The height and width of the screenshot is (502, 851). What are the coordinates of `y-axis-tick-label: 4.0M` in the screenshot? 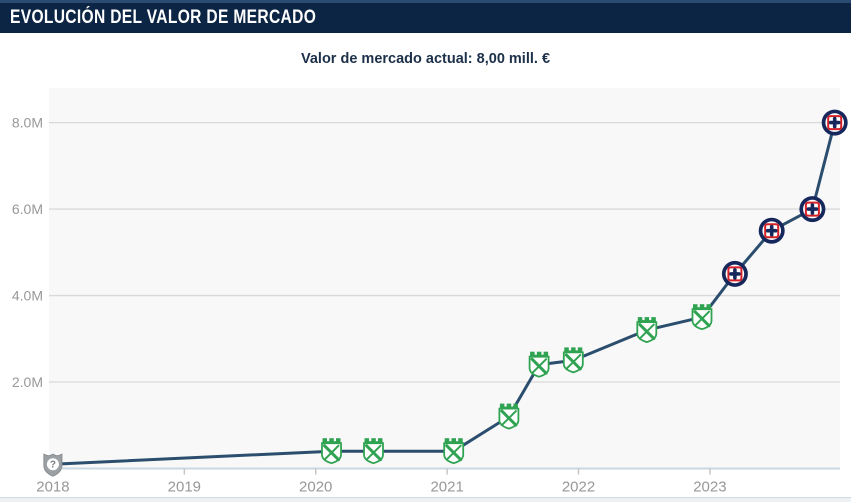 It's located at (27, 296).